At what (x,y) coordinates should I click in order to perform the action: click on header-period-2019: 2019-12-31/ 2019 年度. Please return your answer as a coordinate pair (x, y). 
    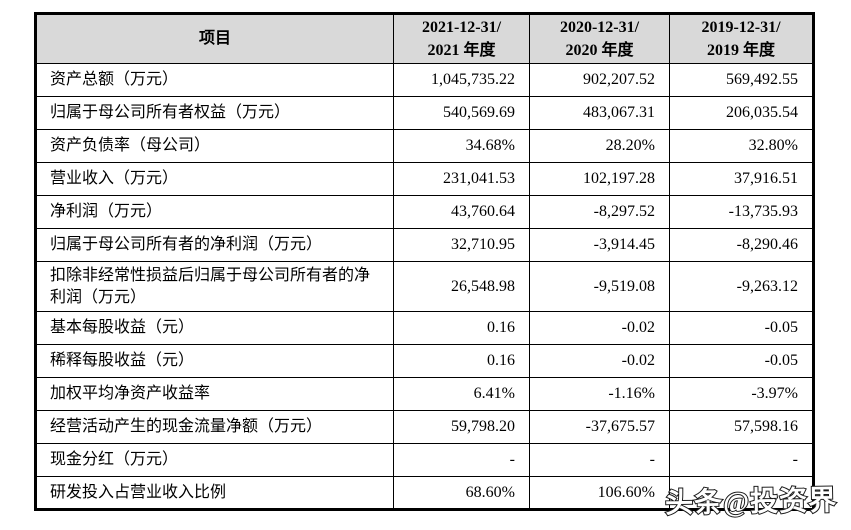
    Looking at the image, I should click on (741, 38).